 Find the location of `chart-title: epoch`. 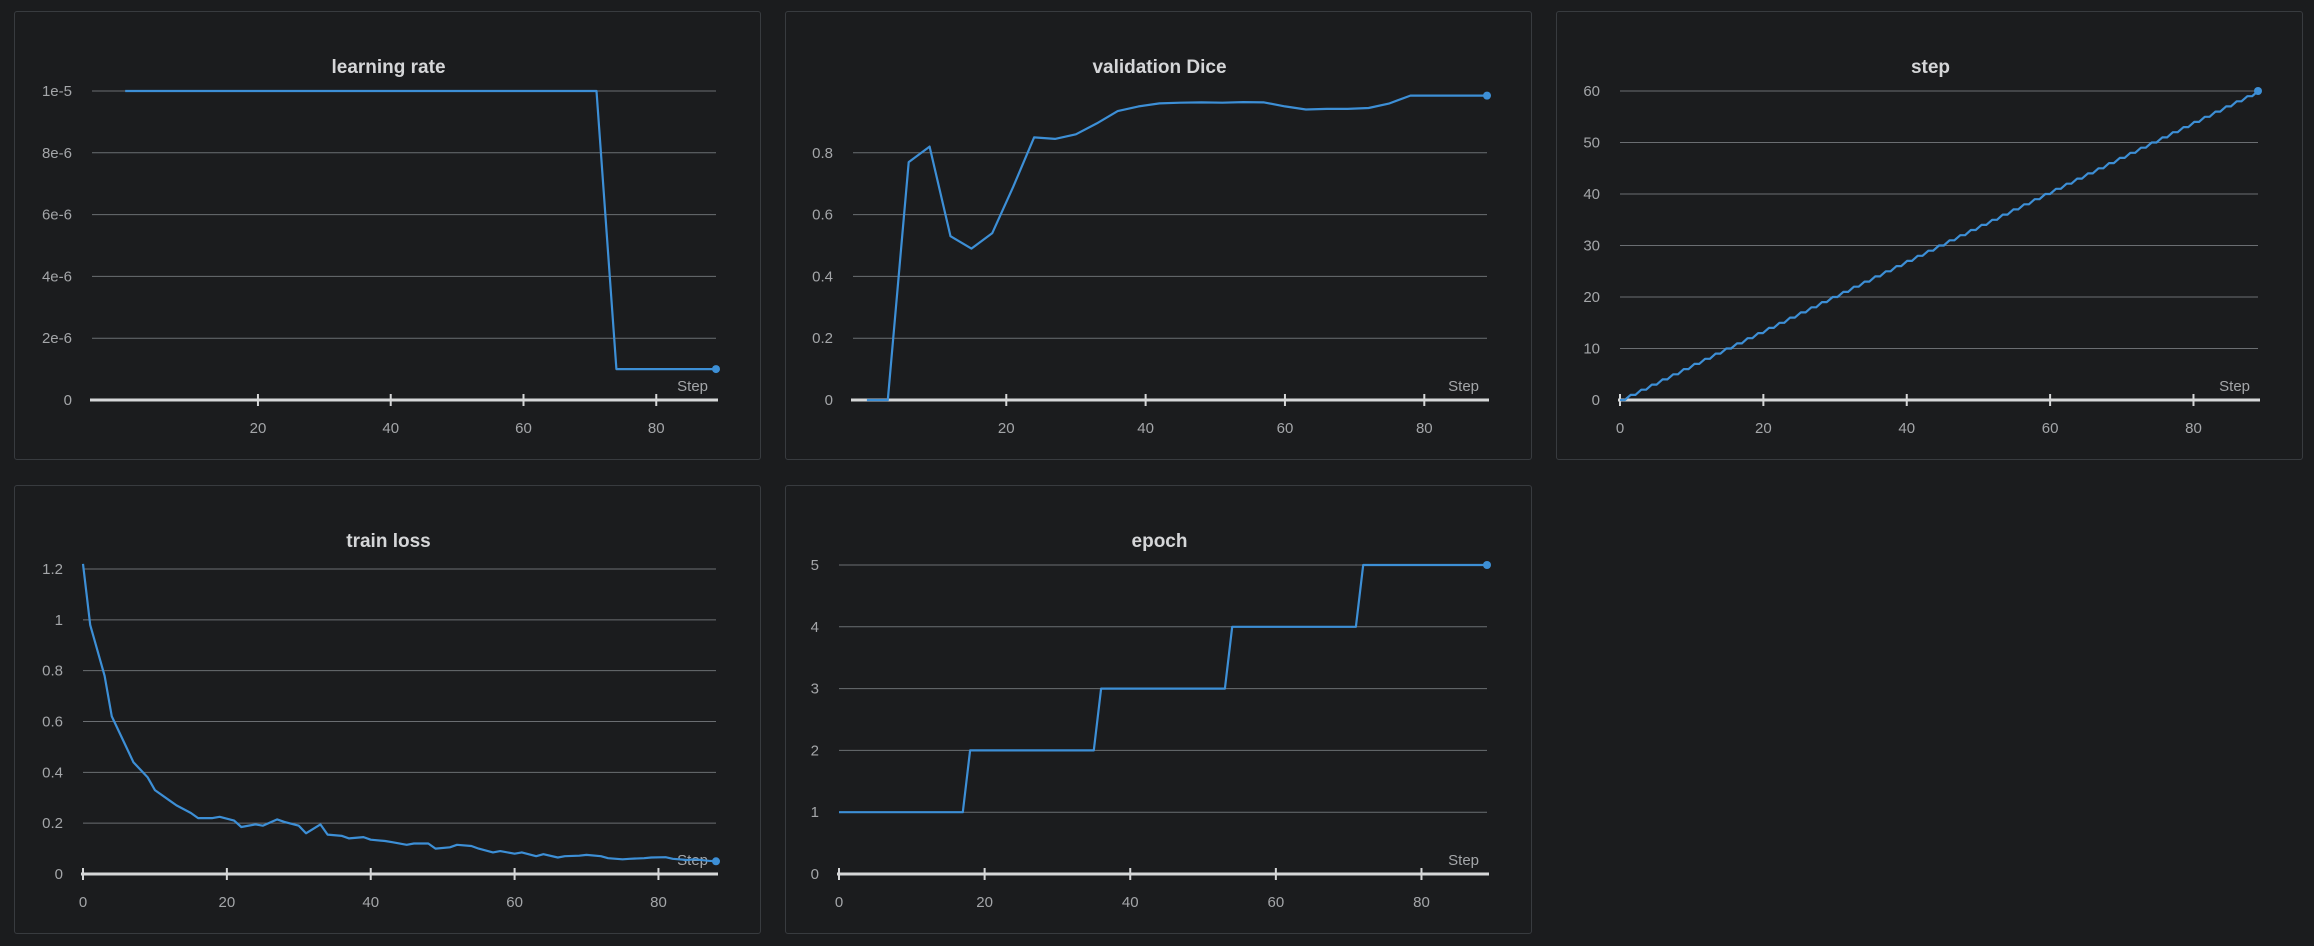

chart-title: epoch is located at coordinates (1160, 541).